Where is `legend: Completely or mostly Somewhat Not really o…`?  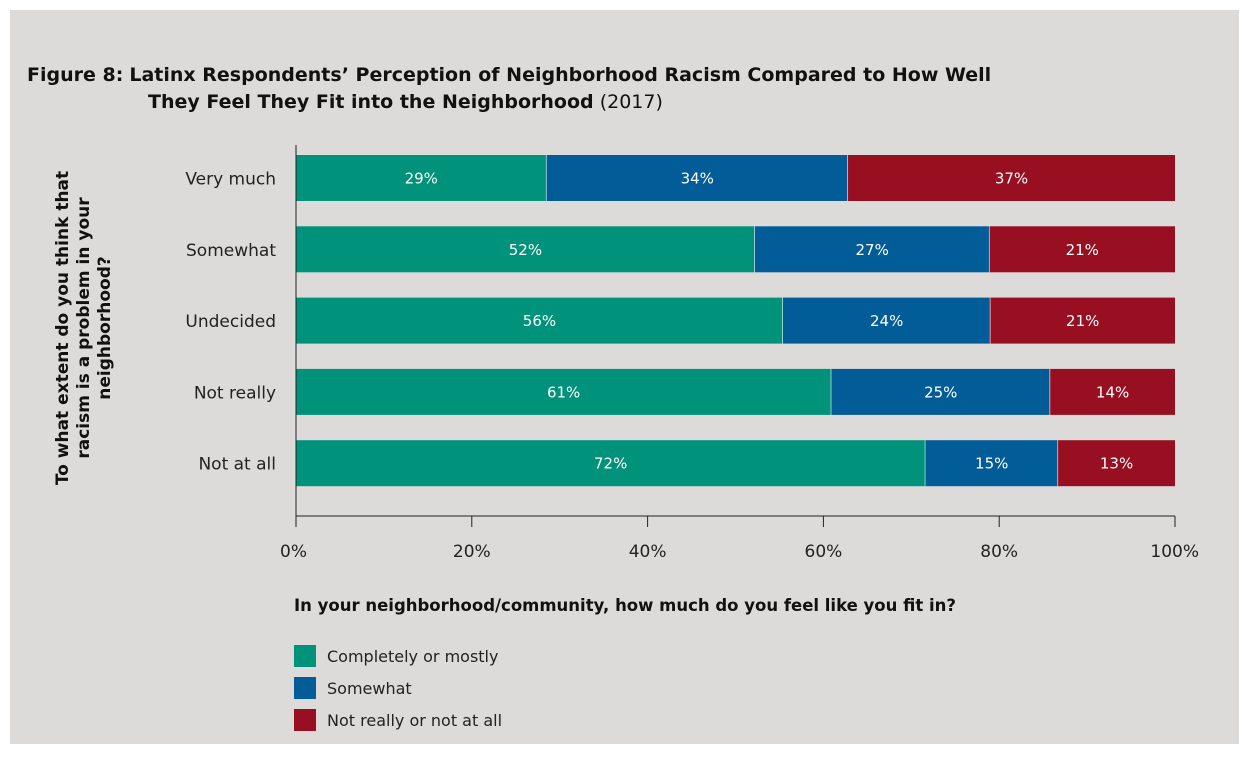 legend: Completely or mostly Somewhat Not really o… is located at coordinates (398, 693).